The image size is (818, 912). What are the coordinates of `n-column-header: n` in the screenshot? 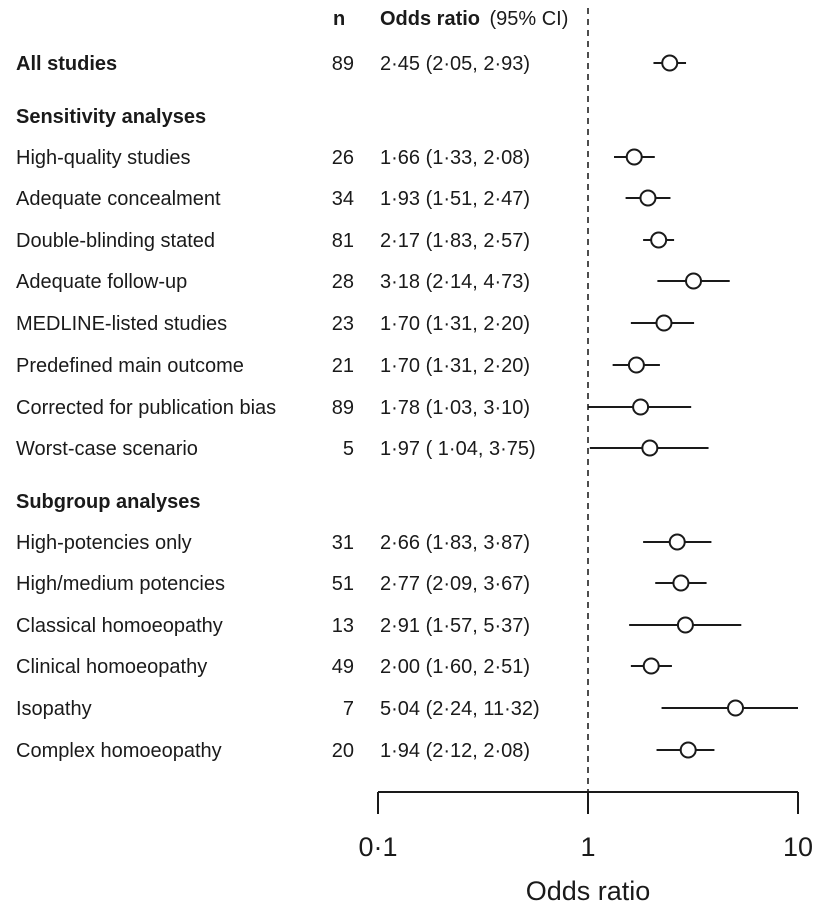 It's located at (339, 19).